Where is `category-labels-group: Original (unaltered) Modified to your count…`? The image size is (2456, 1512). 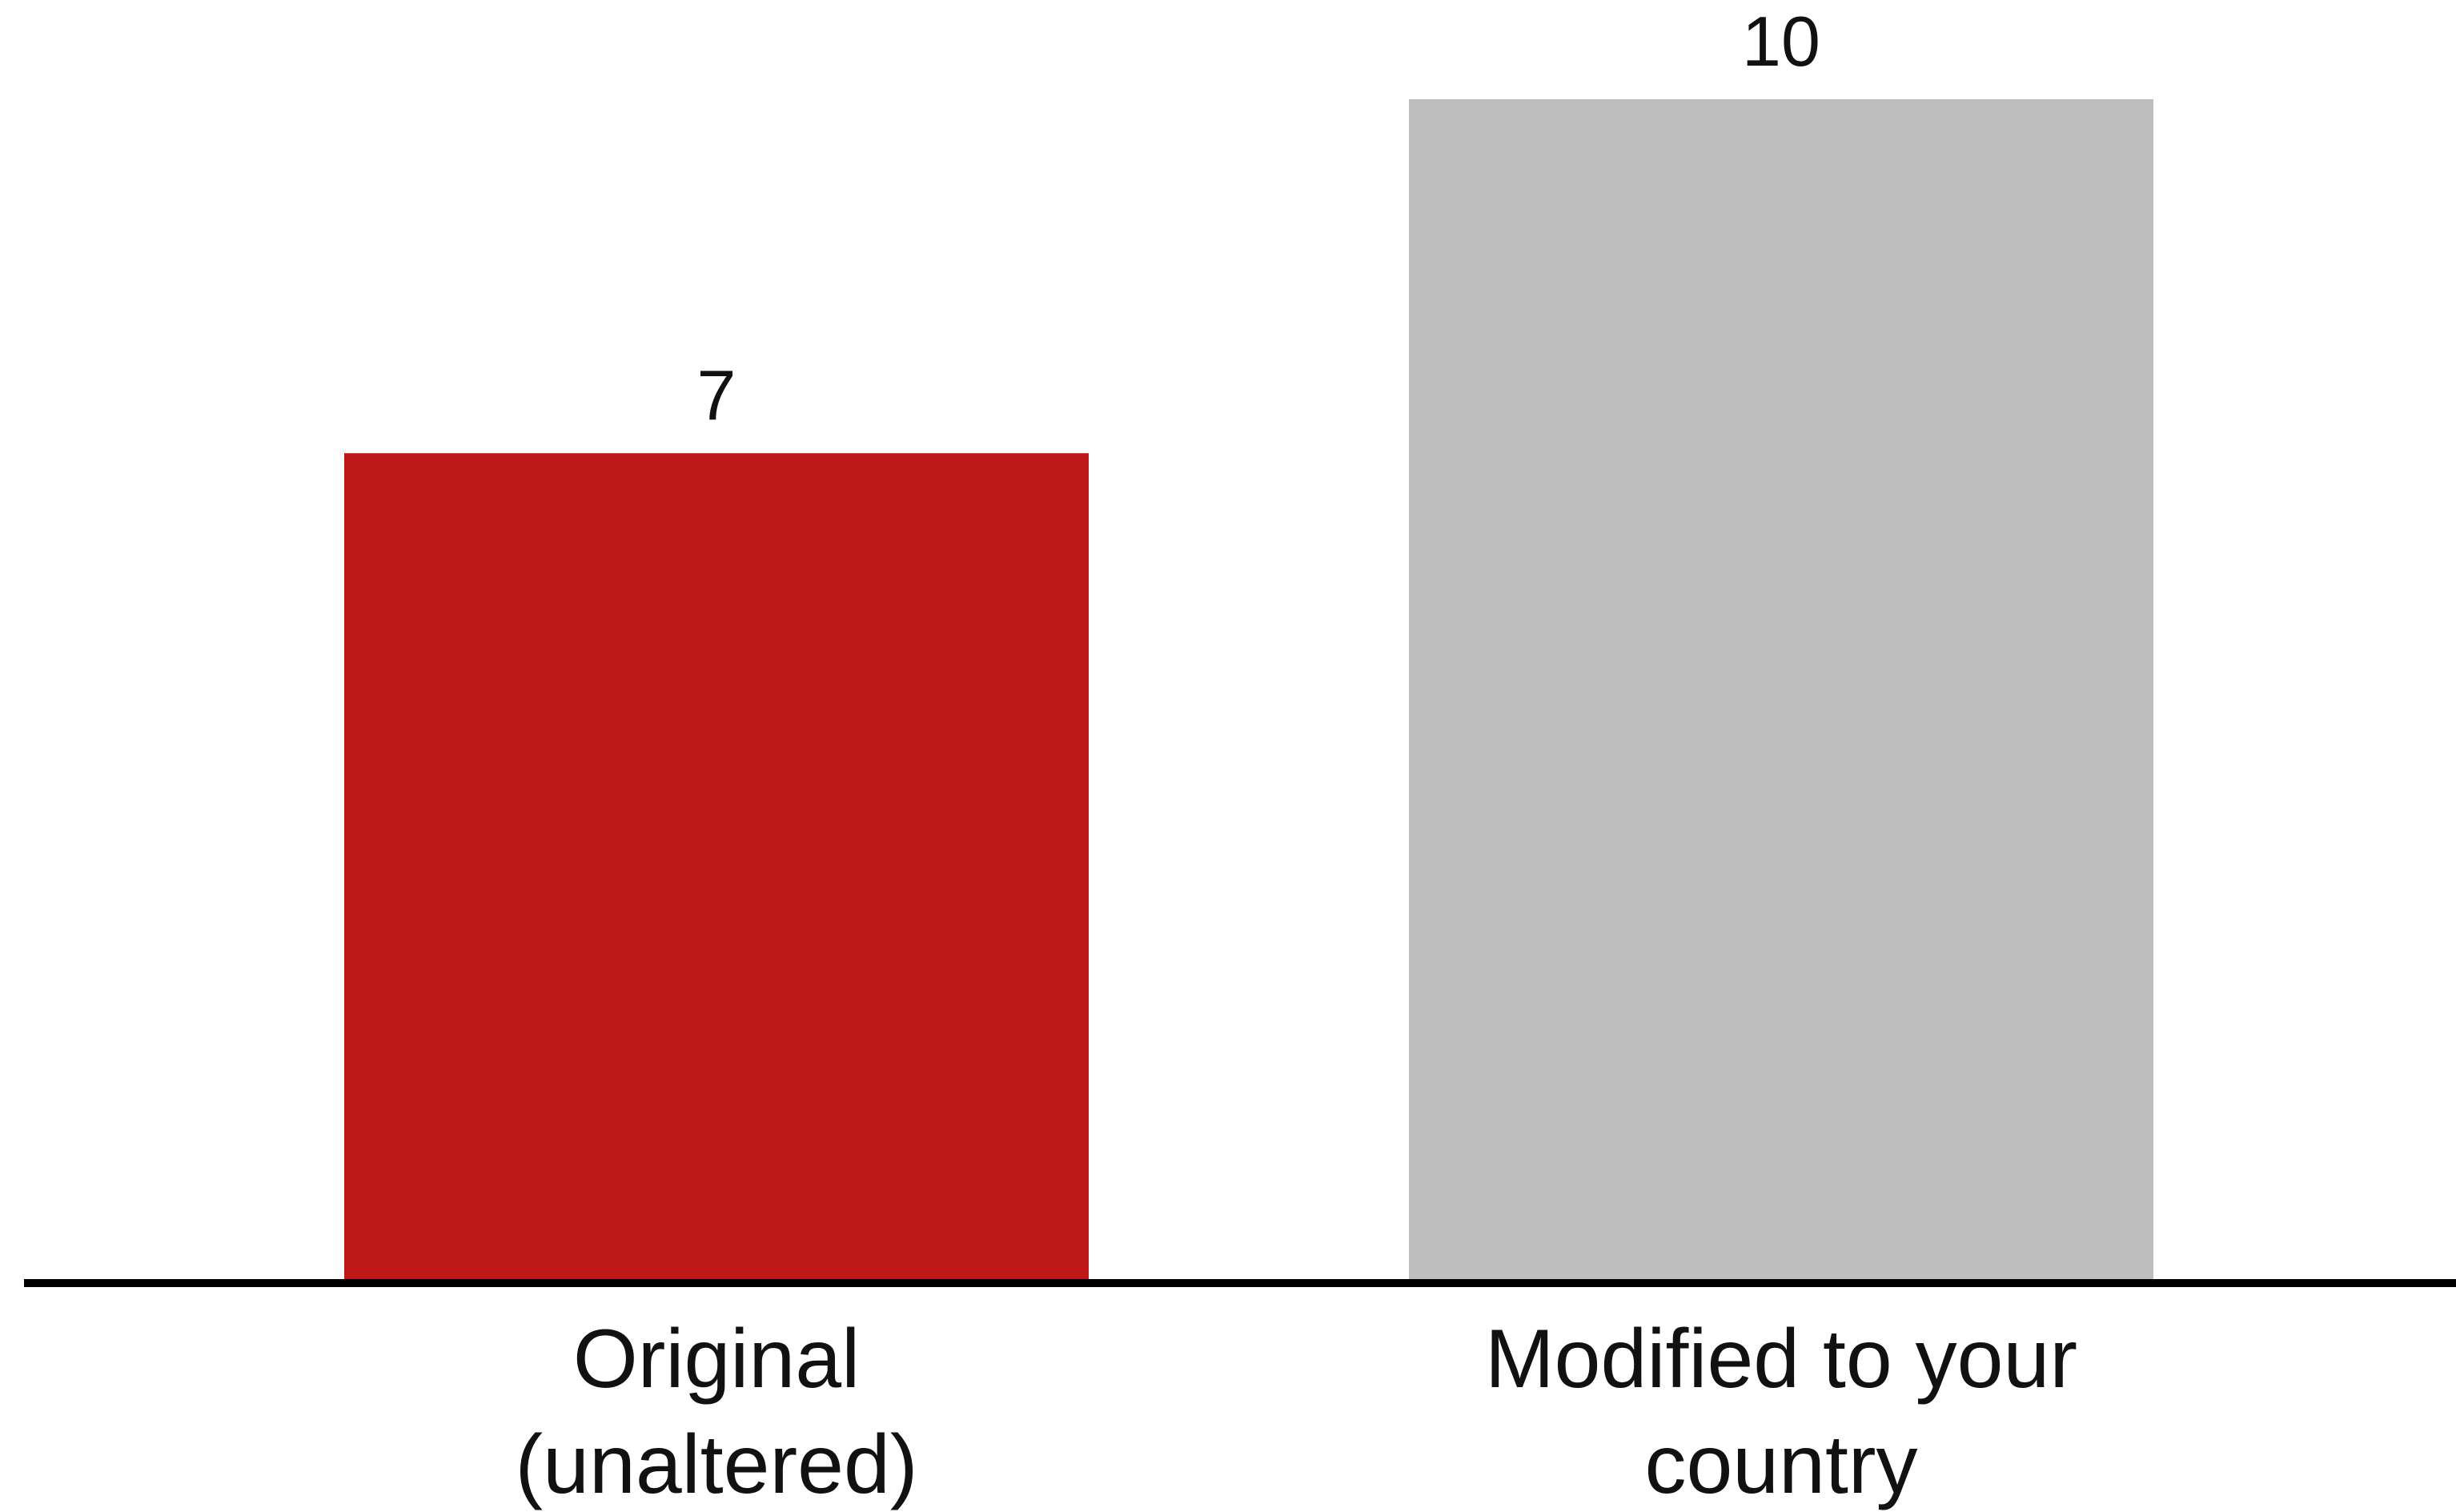 category-labels-group: Original (unaltered) Modified to your count… is located at coordinates (1297, 1412).